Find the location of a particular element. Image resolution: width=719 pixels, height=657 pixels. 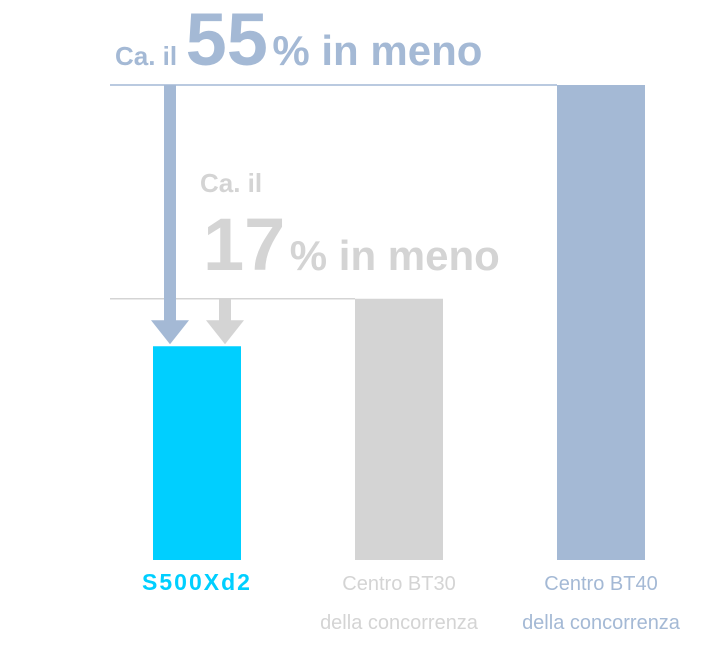

annotation: Ca. il 55 % in meno is located at coordinates (298, 40).